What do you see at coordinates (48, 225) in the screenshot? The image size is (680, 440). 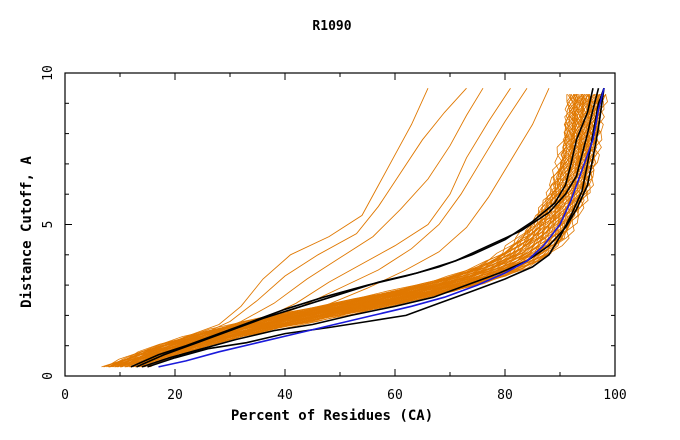 I see `y-tick-label-1: 5` at bounding box center [48, 225].